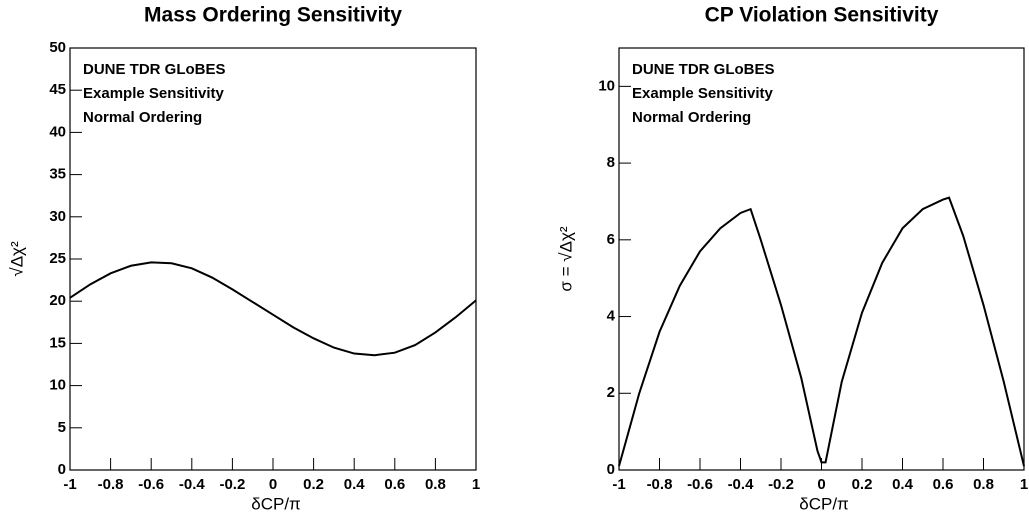 This screenshot has height=521, width=1029. Describe the element at coordinates (57, 300) in the screenshot. I see `y-tick-label: 20` at that location.